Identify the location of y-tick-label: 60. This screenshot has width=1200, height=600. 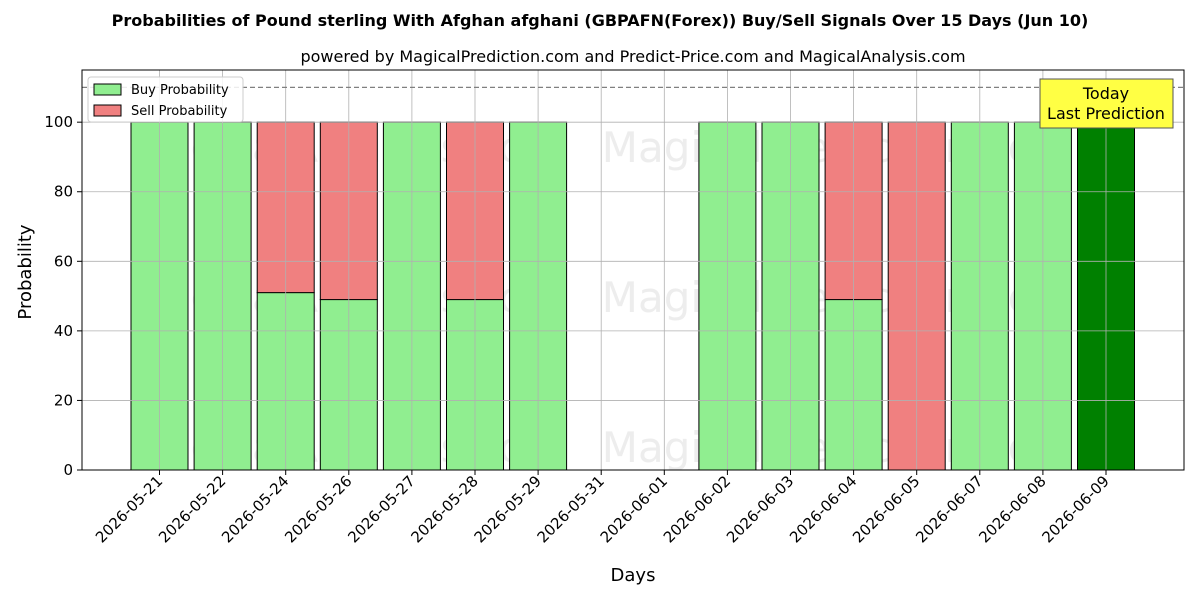
(63, 261).